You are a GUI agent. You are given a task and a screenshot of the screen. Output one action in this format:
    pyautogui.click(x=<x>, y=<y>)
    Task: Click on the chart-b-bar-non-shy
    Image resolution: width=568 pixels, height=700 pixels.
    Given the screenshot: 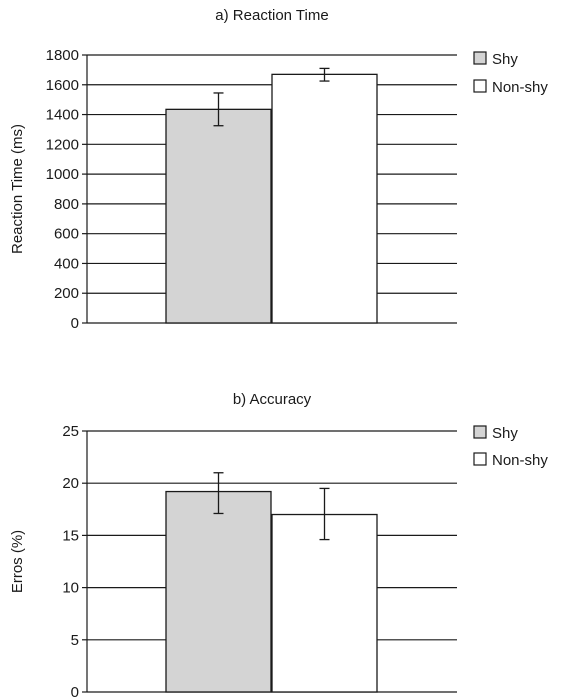 What is the action you would take?
    pyautogui.click(x=324, y=603)
    